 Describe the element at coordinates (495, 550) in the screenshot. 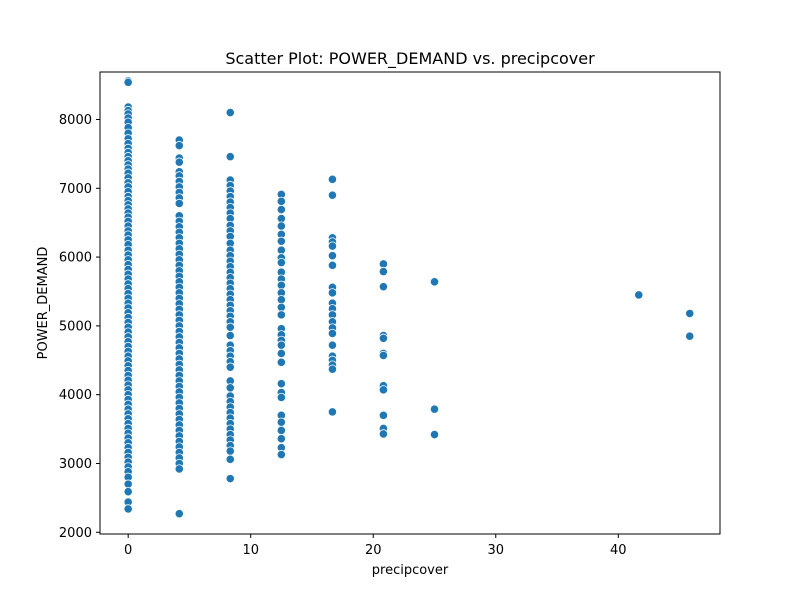

I see `x-tick-label: 30` at that location.